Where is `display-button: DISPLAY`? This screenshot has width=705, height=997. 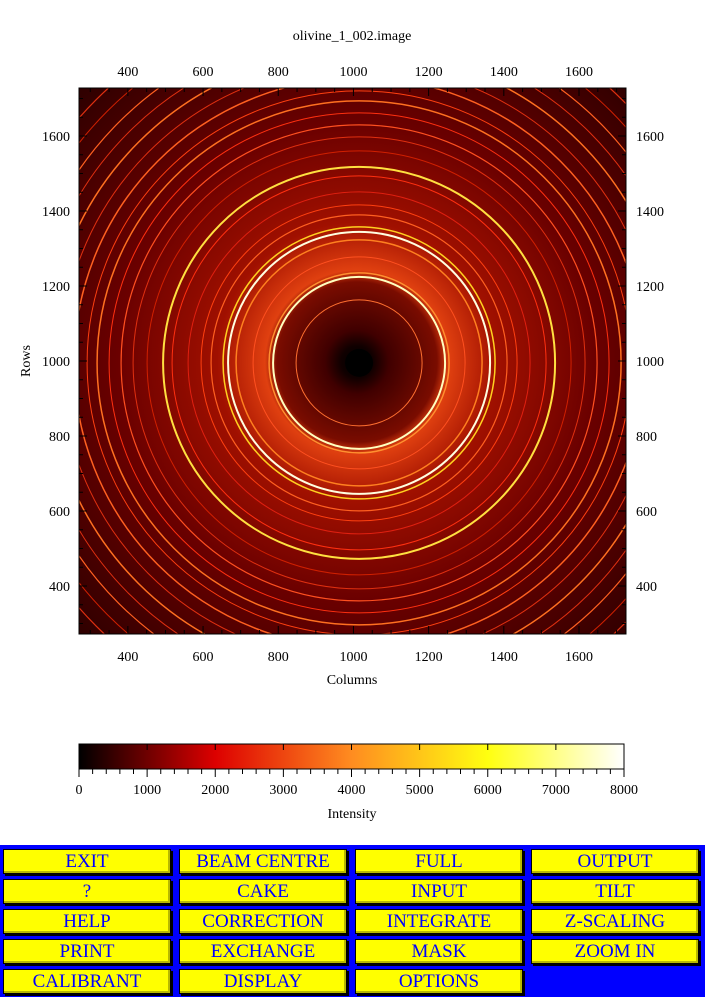 display-button: DISPLAY is located at coordinates (263, 981).